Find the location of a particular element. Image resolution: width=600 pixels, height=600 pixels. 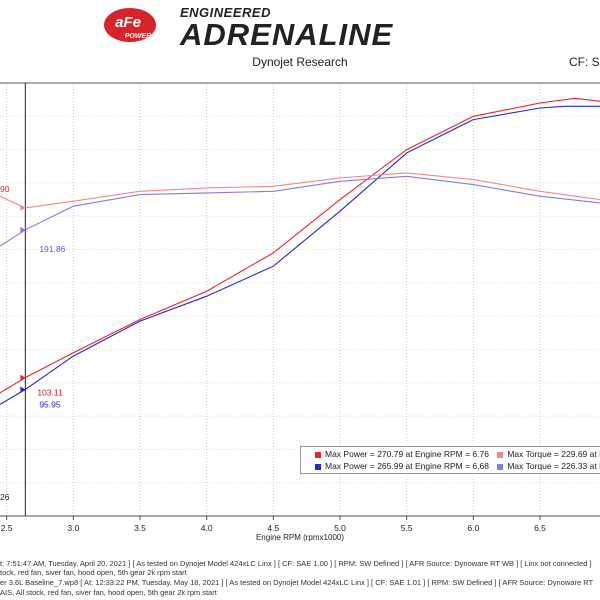

x-axis-label: Engine RPM (rpmx1000) is located at coordinates (300, 537).